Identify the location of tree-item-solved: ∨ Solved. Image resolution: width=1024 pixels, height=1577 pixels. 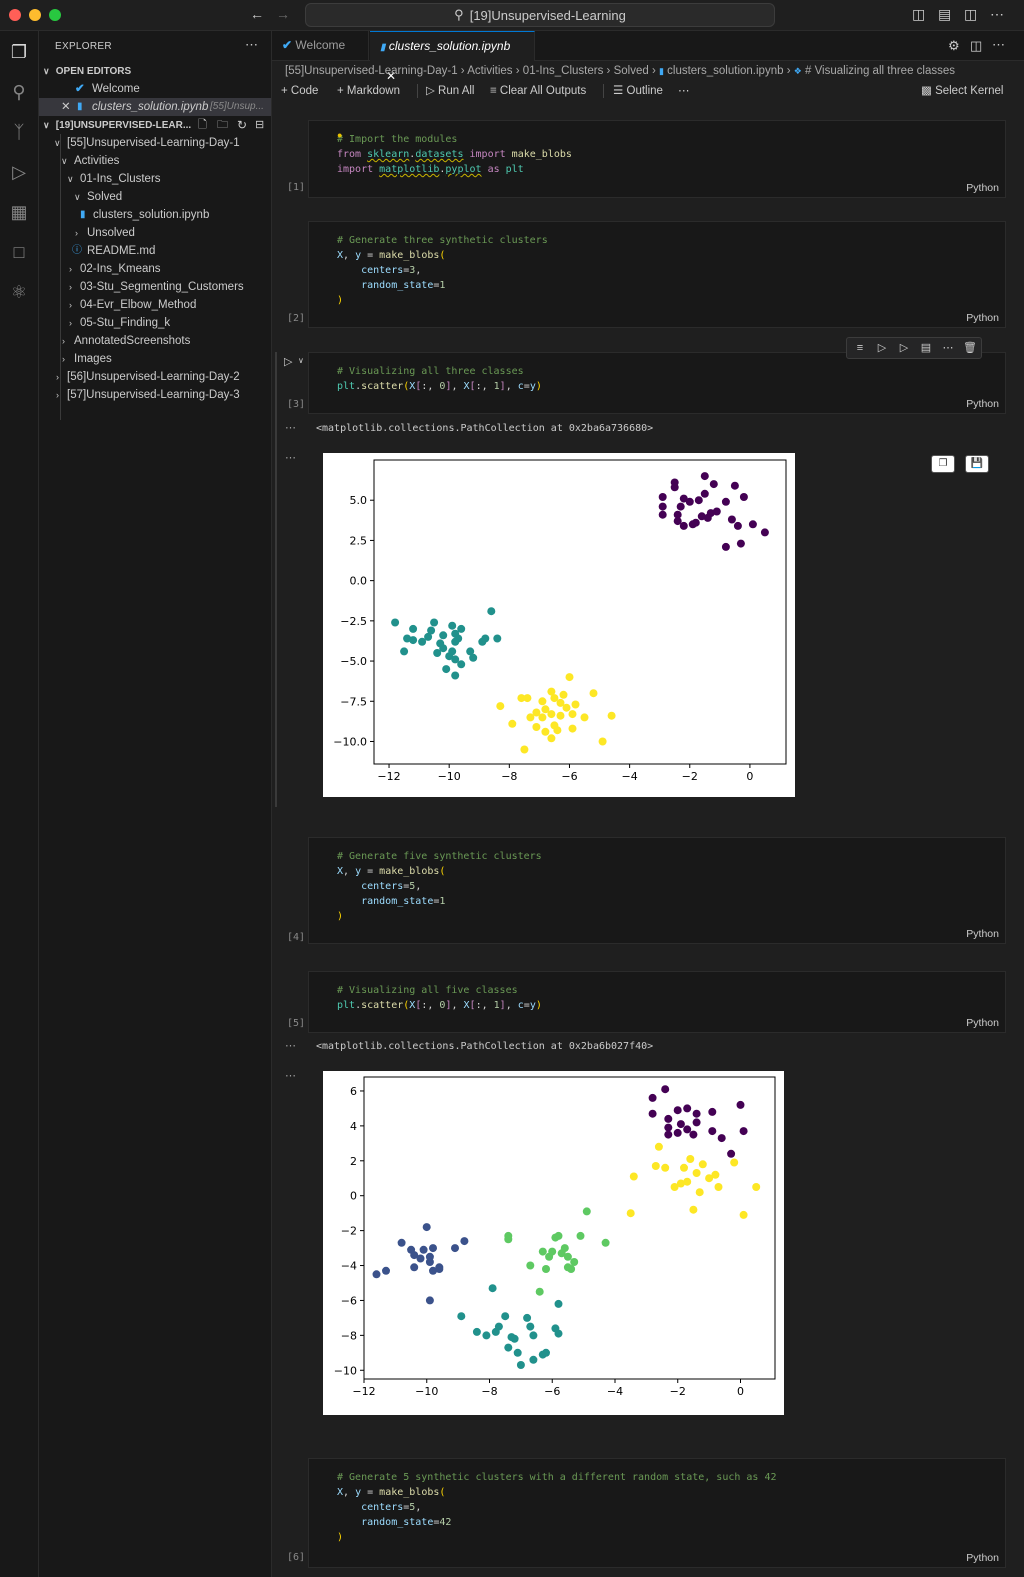
(155, 197).